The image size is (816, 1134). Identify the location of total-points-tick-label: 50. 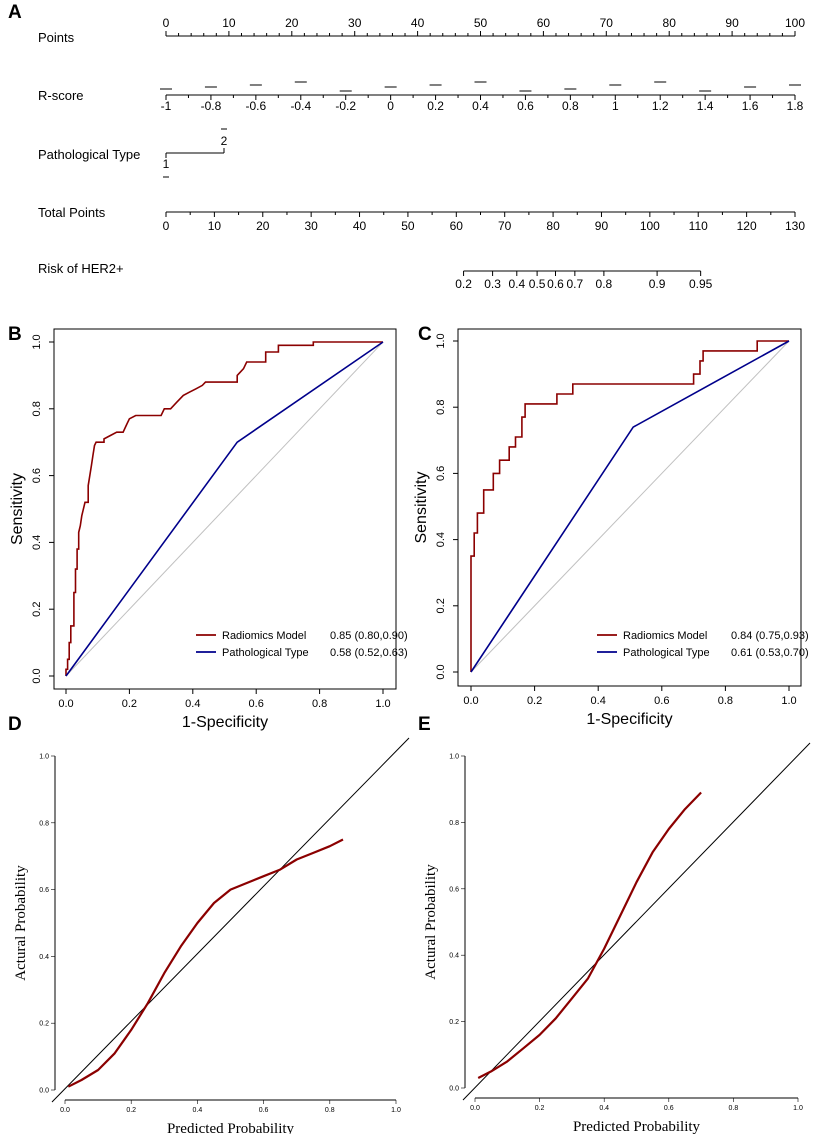
(408, 226).